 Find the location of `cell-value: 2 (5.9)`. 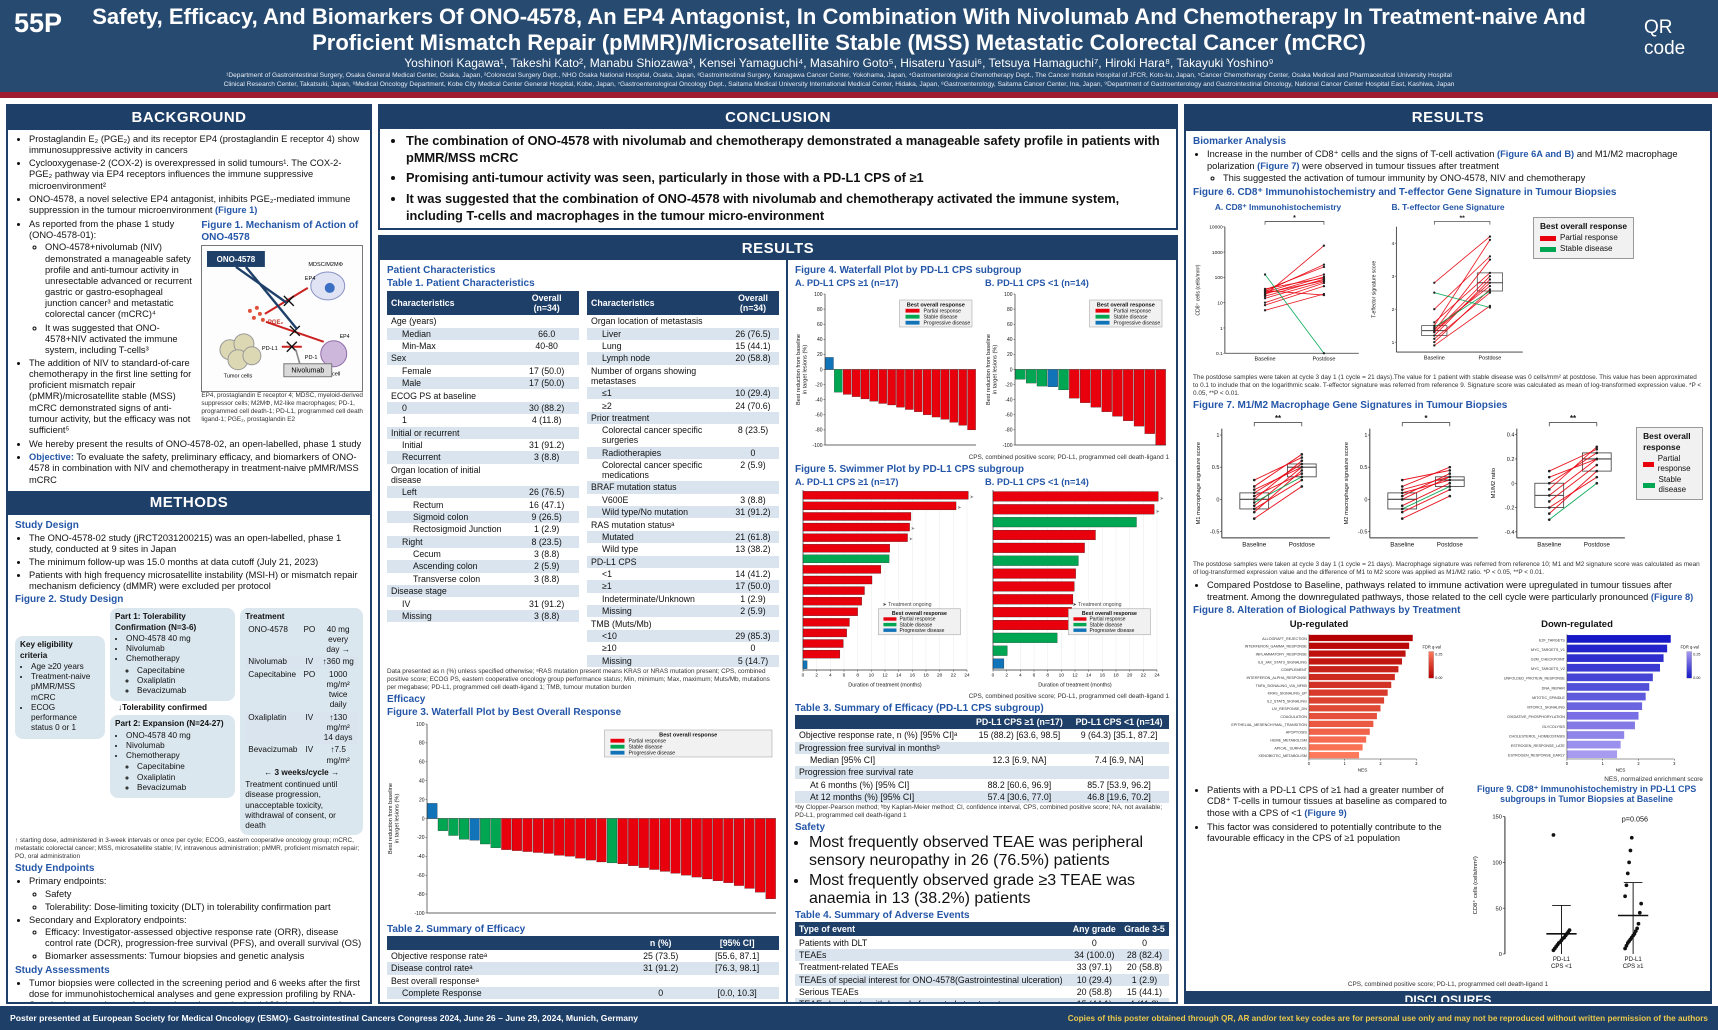

cell-value: 2 (5.9) is located at coordinates (546, 566).